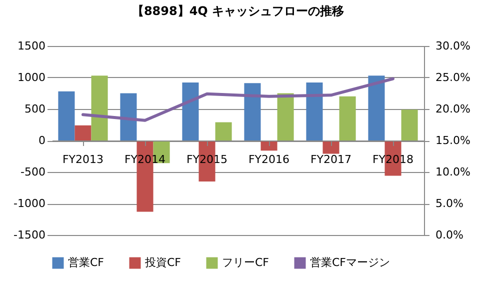 The image size is (479, 283). I want to click on legend-label: 投資CF, so click(163, 262).